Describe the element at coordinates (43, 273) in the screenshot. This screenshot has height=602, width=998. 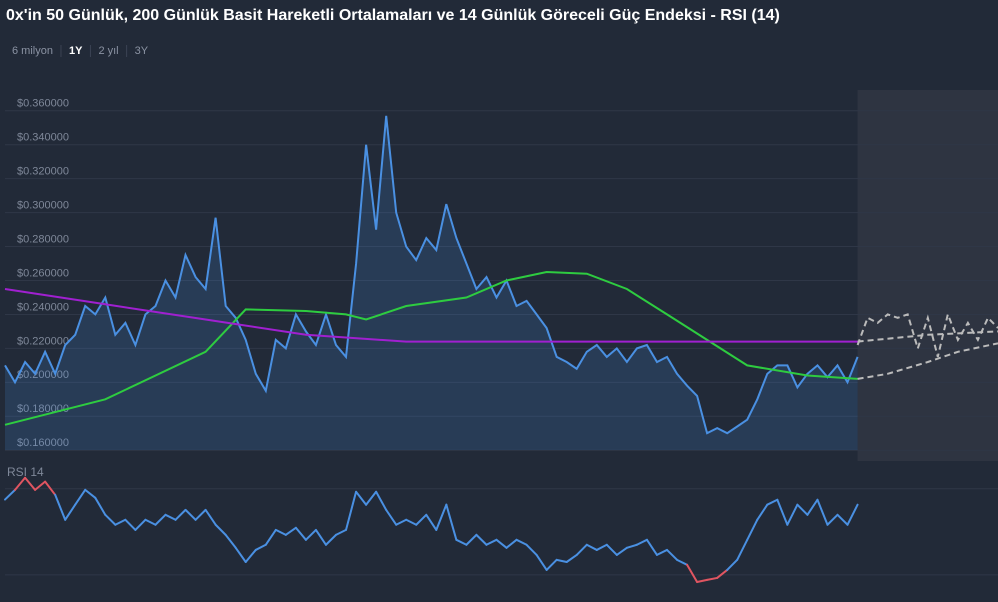
I see `y-tick-label: $0.260000` at that location.